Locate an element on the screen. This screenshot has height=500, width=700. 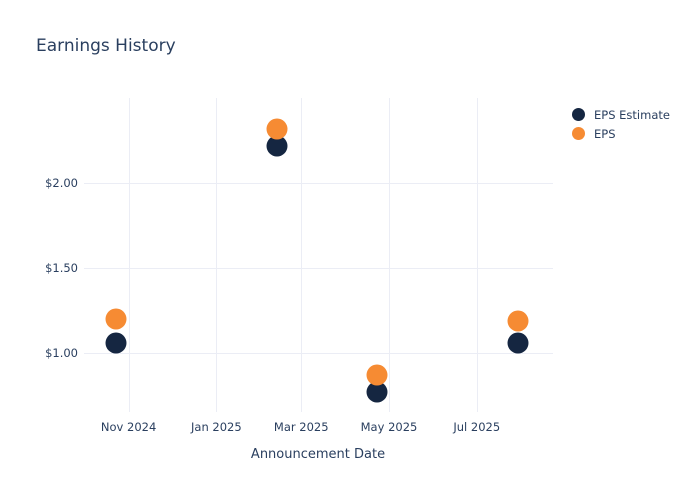
y-tick-label: $1.00 is located at coordinates (61, 353).